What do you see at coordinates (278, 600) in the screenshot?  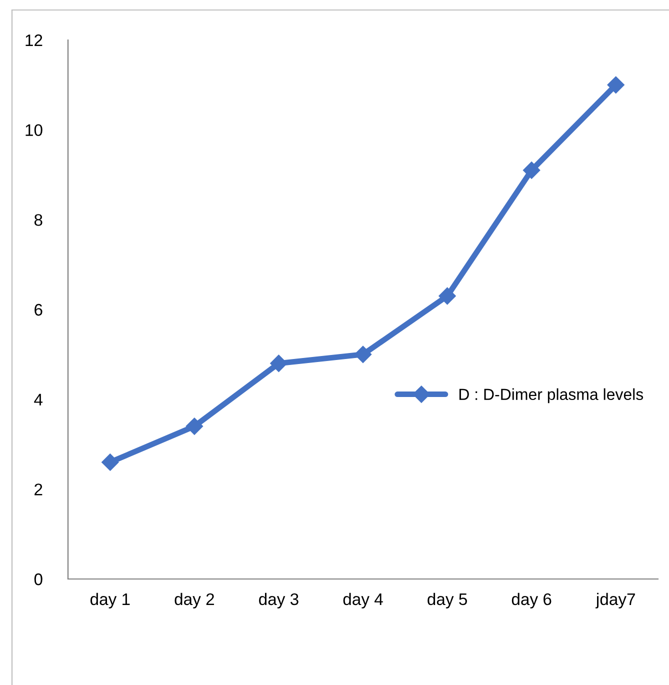 I see `x-tick-label: day 3` at bounding box center [278, 600].